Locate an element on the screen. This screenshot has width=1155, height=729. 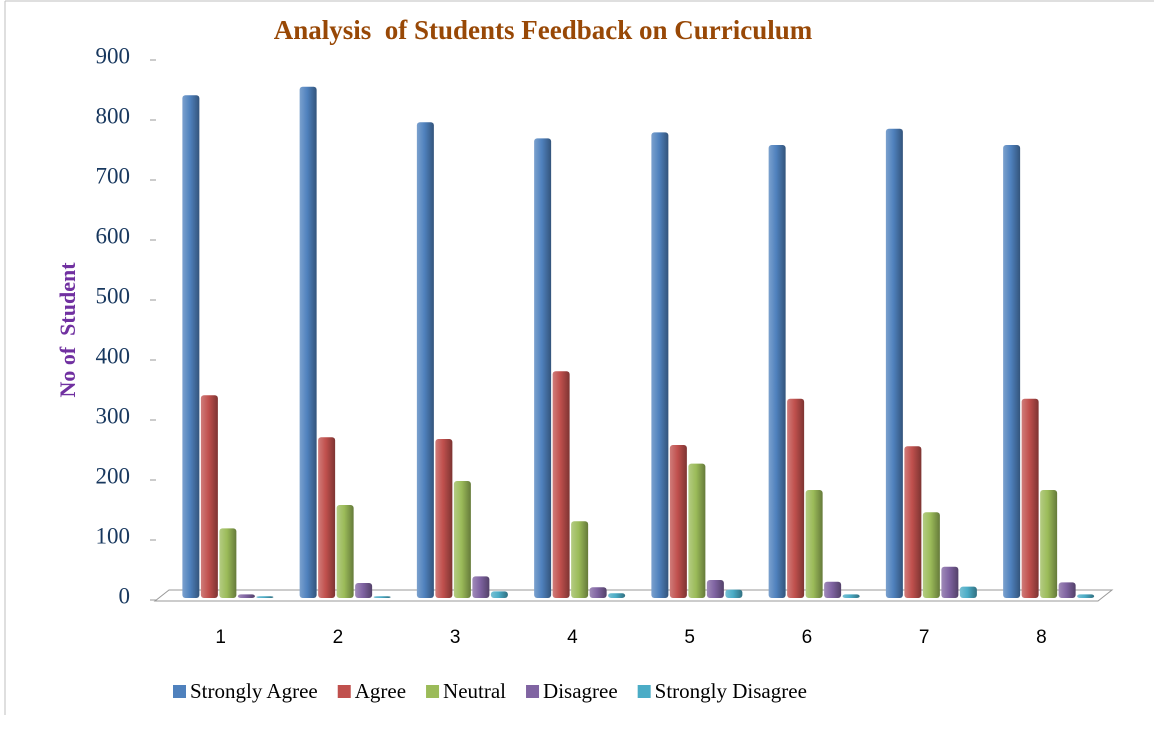
y-tick-label: 900 is located at coordinates (113, 55).